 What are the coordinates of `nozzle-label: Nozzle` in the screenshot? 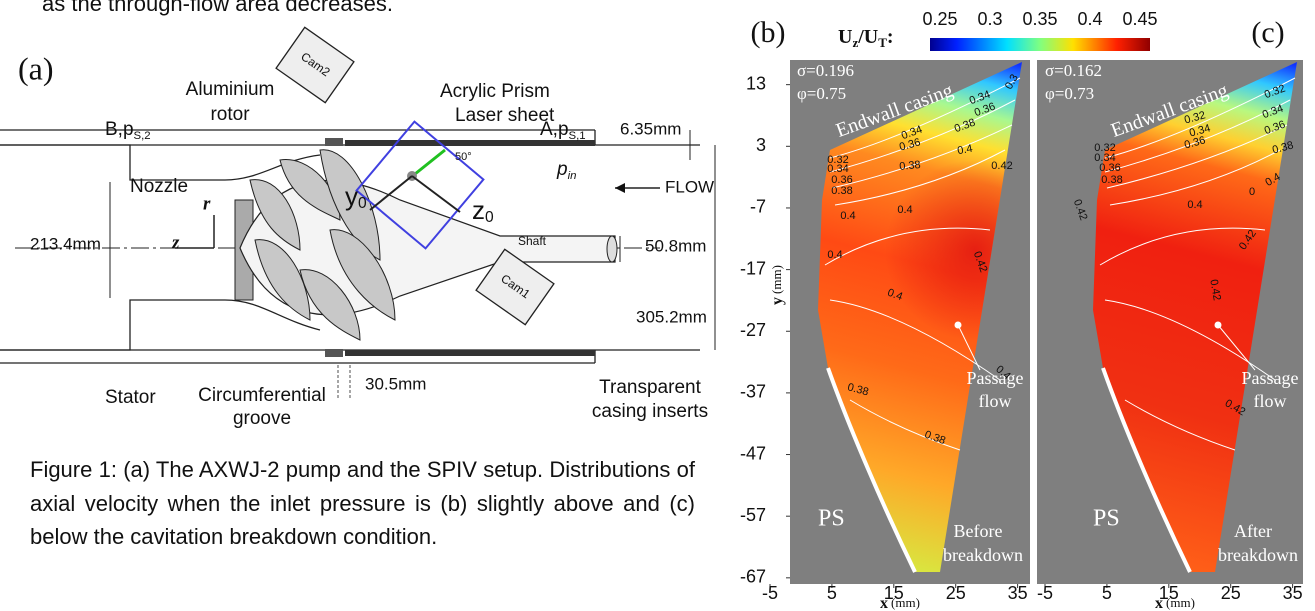 It's located at (159, 186).